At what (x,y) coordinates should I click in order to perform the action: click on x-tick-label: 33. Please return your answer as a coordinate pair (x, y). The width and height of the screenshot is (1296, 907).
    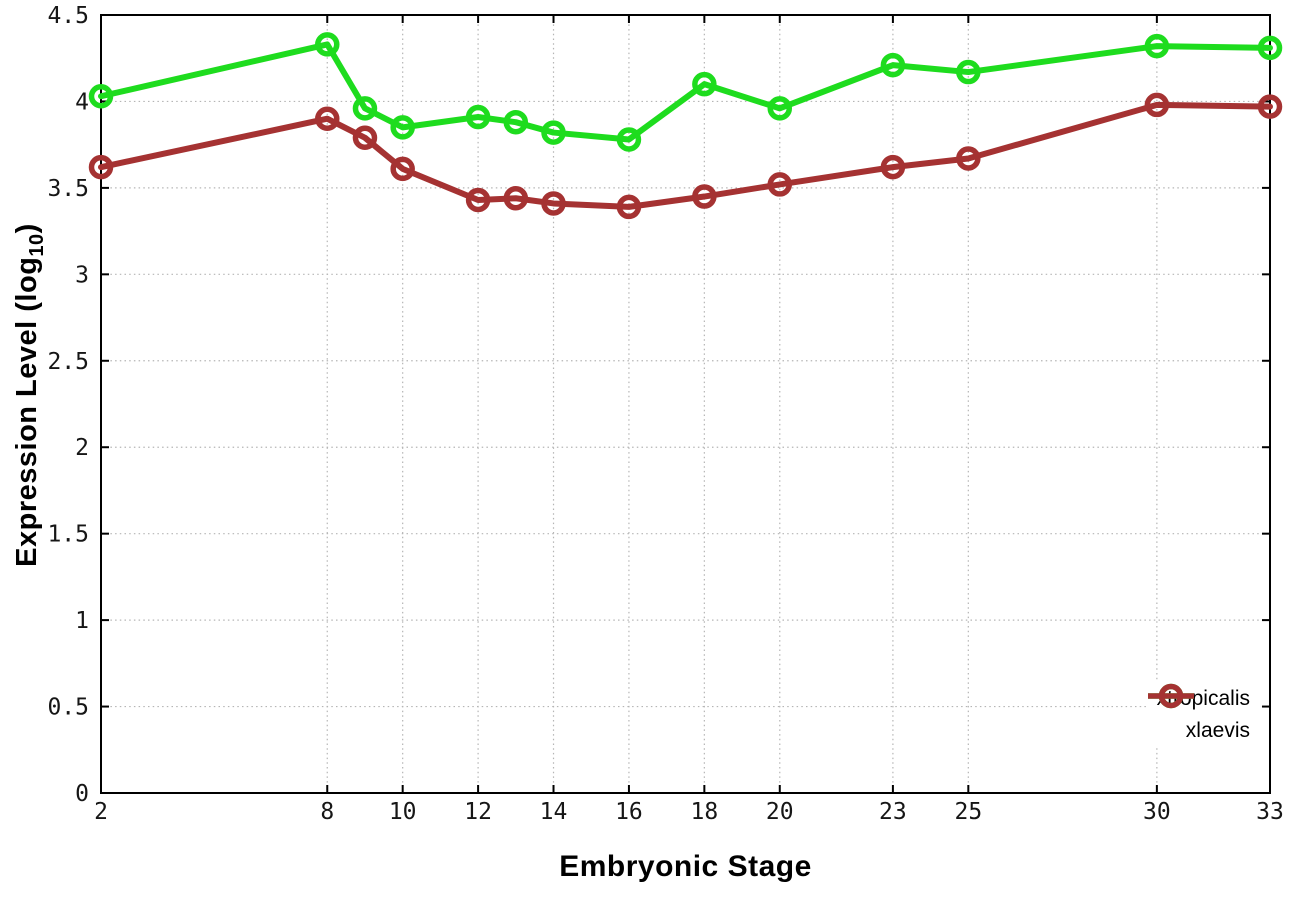
    Looking at the image, I should click on (1270, 812).